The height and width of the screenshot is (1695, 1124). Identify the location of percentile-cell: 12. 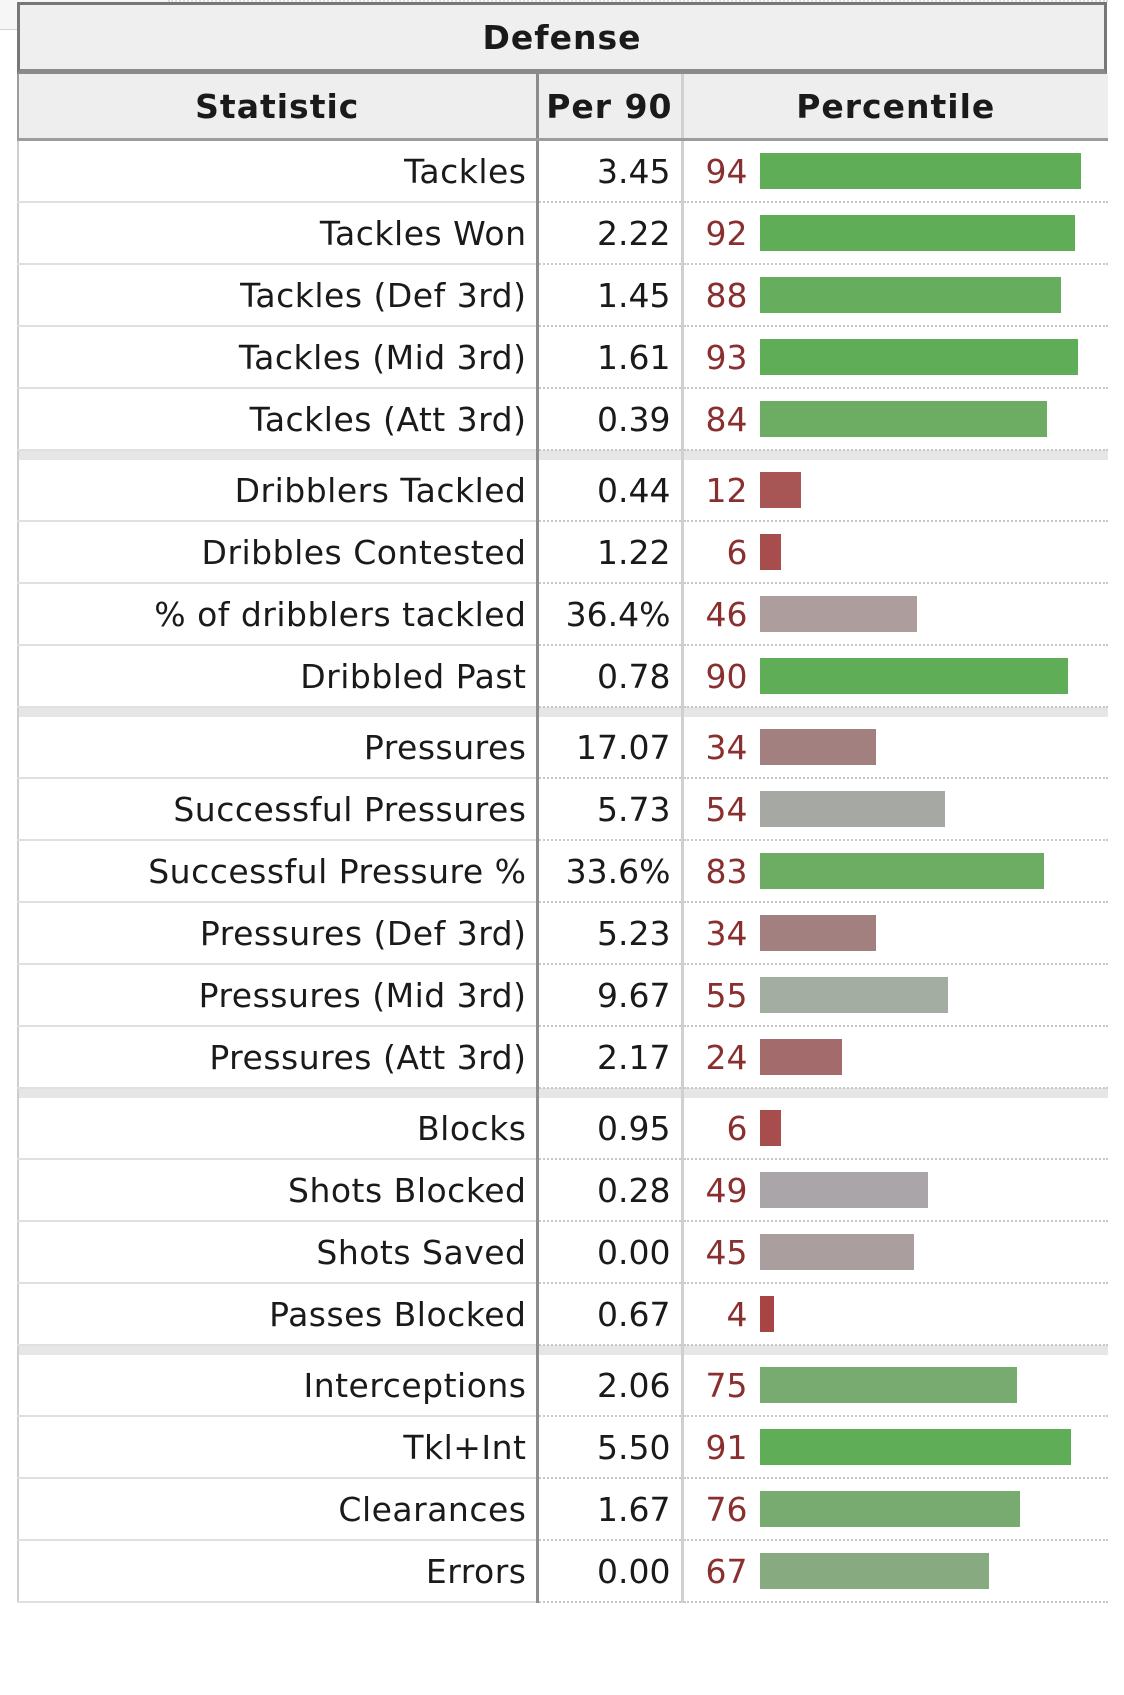
(895, 491).